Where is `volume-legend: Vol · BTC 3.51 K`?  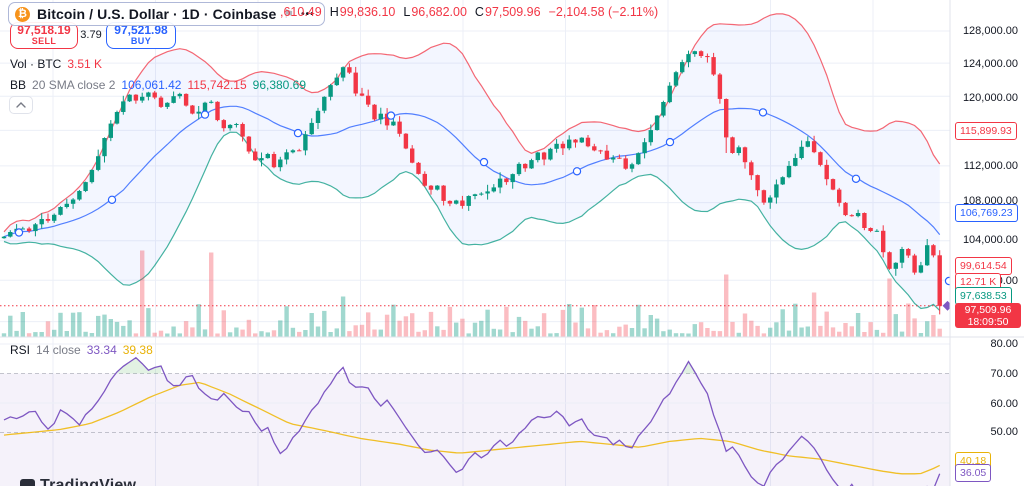
volume-legend: Vol · BTC 3.51 K is located at coordinates (56, 64).